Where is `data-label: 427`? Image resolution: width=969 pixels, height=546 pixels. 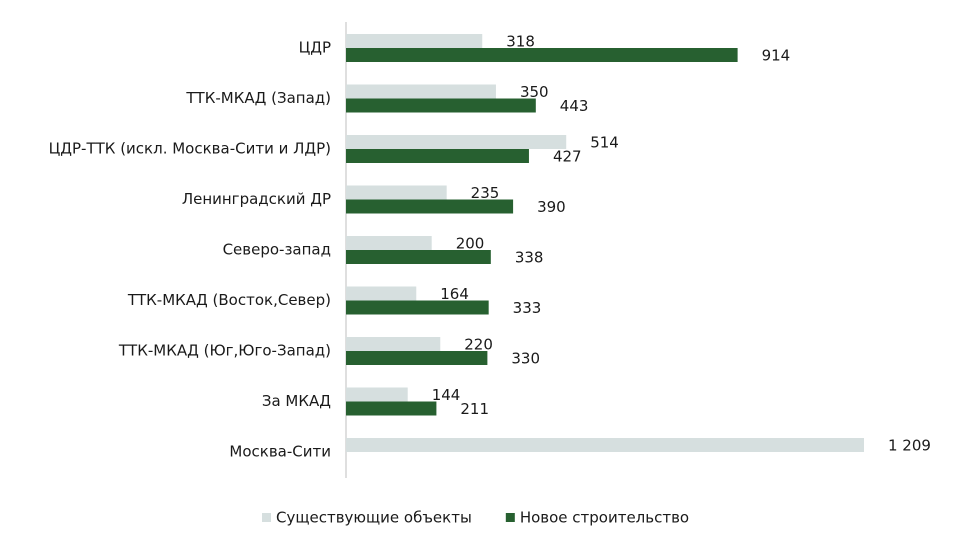
data-label: 427 is located at coordinates (567, 157).